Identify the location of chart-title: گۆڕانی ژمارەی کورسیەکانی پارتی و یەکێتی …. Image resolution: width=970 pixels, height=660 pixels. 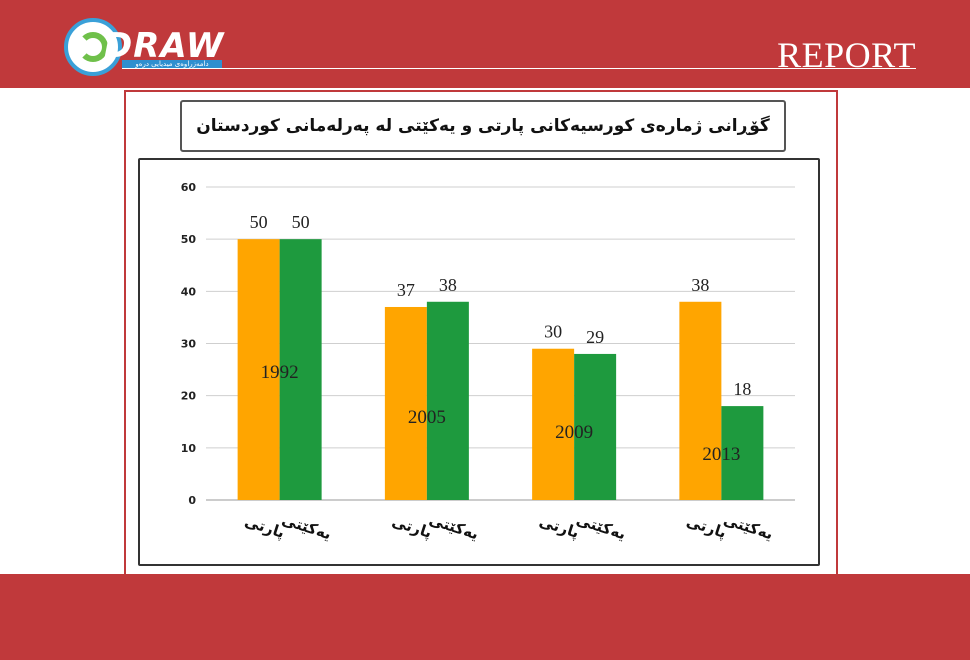
(483, 126).